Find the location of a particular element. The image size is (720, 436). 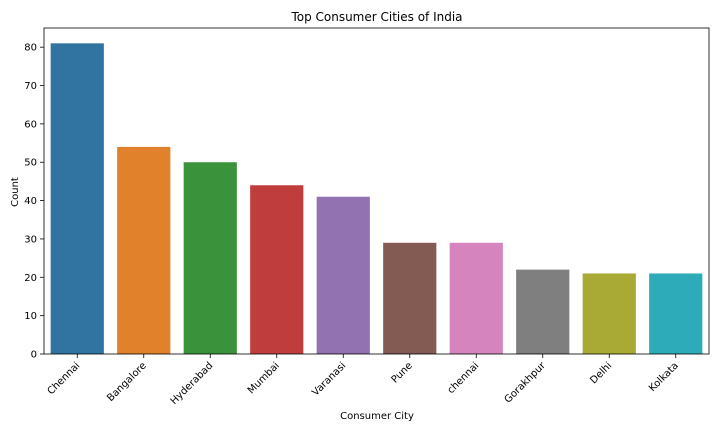

x-axis-label: Consumer City is located at coordinates (377, 416).